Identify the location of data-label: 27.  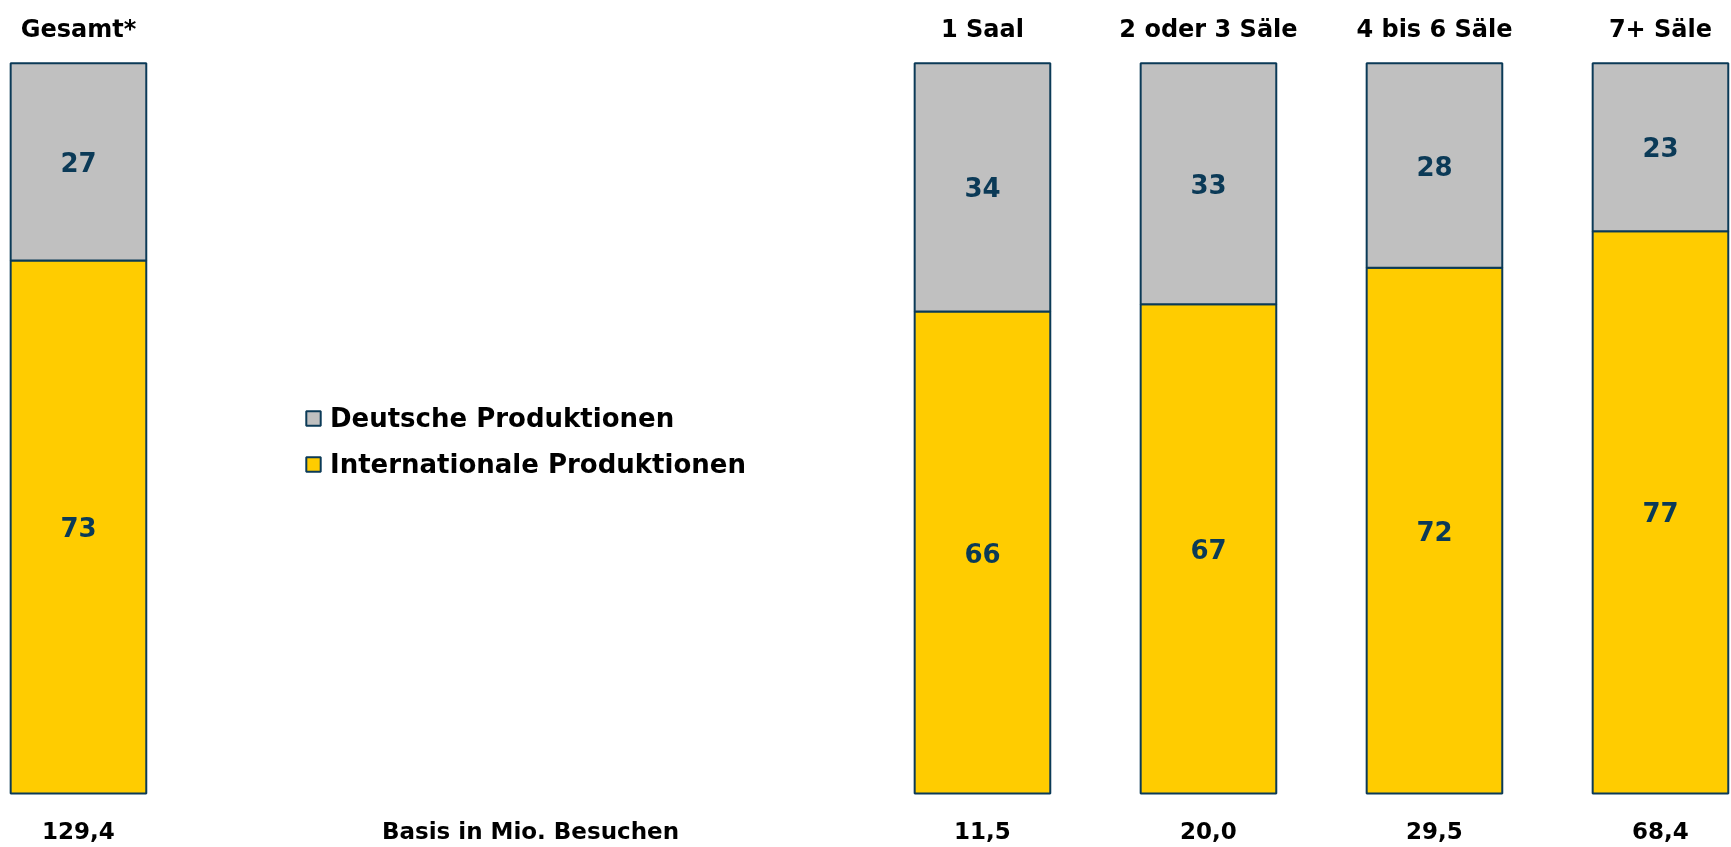
(78, 162).